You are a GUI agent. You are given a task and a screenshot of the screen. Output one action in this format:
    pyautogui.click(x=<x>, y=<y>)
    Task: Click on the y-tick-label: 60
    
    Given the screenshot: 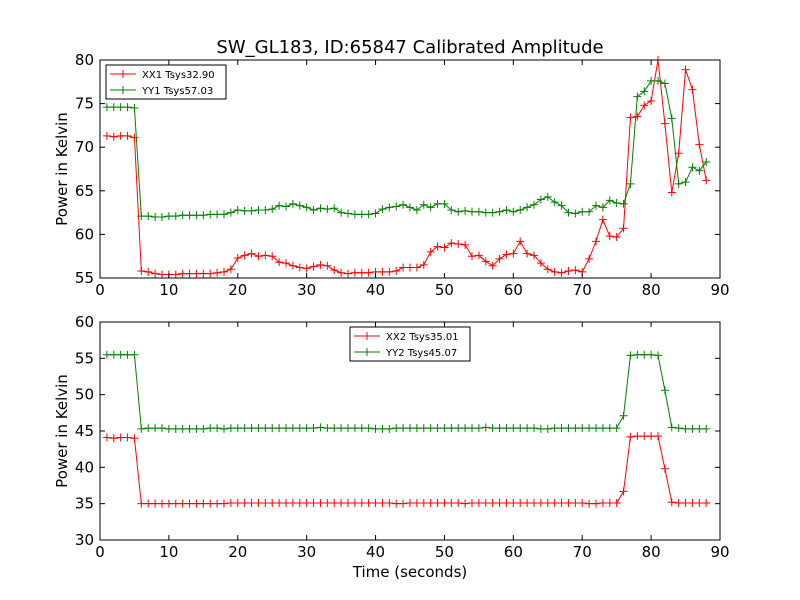 What is the action you would take?
    pyautogui.click(x=84, y=322)
    